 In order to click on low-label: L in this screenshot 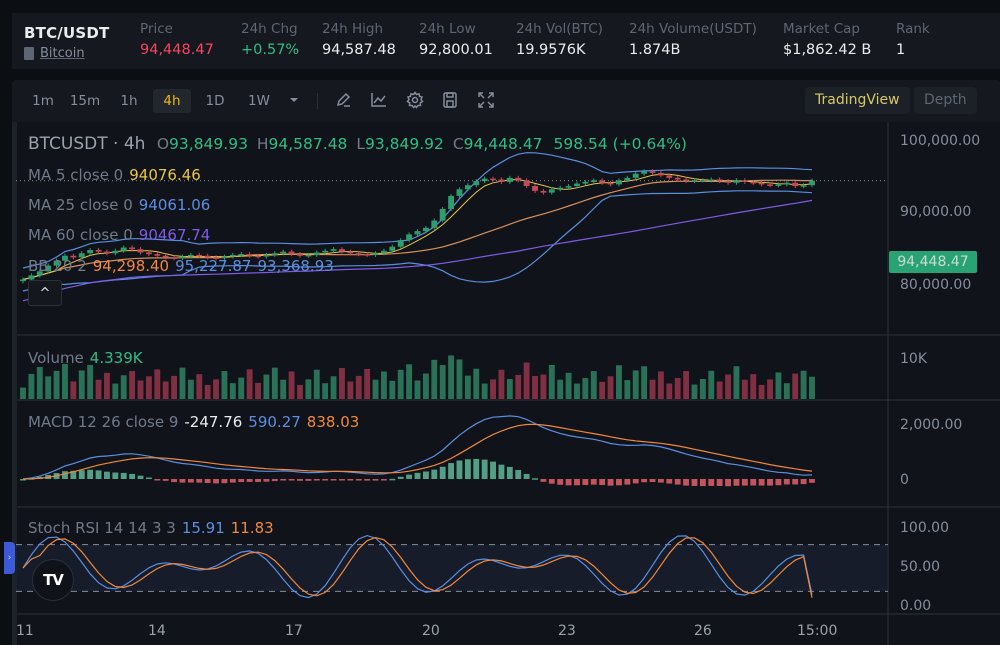, I will do `click(360, 144)`.